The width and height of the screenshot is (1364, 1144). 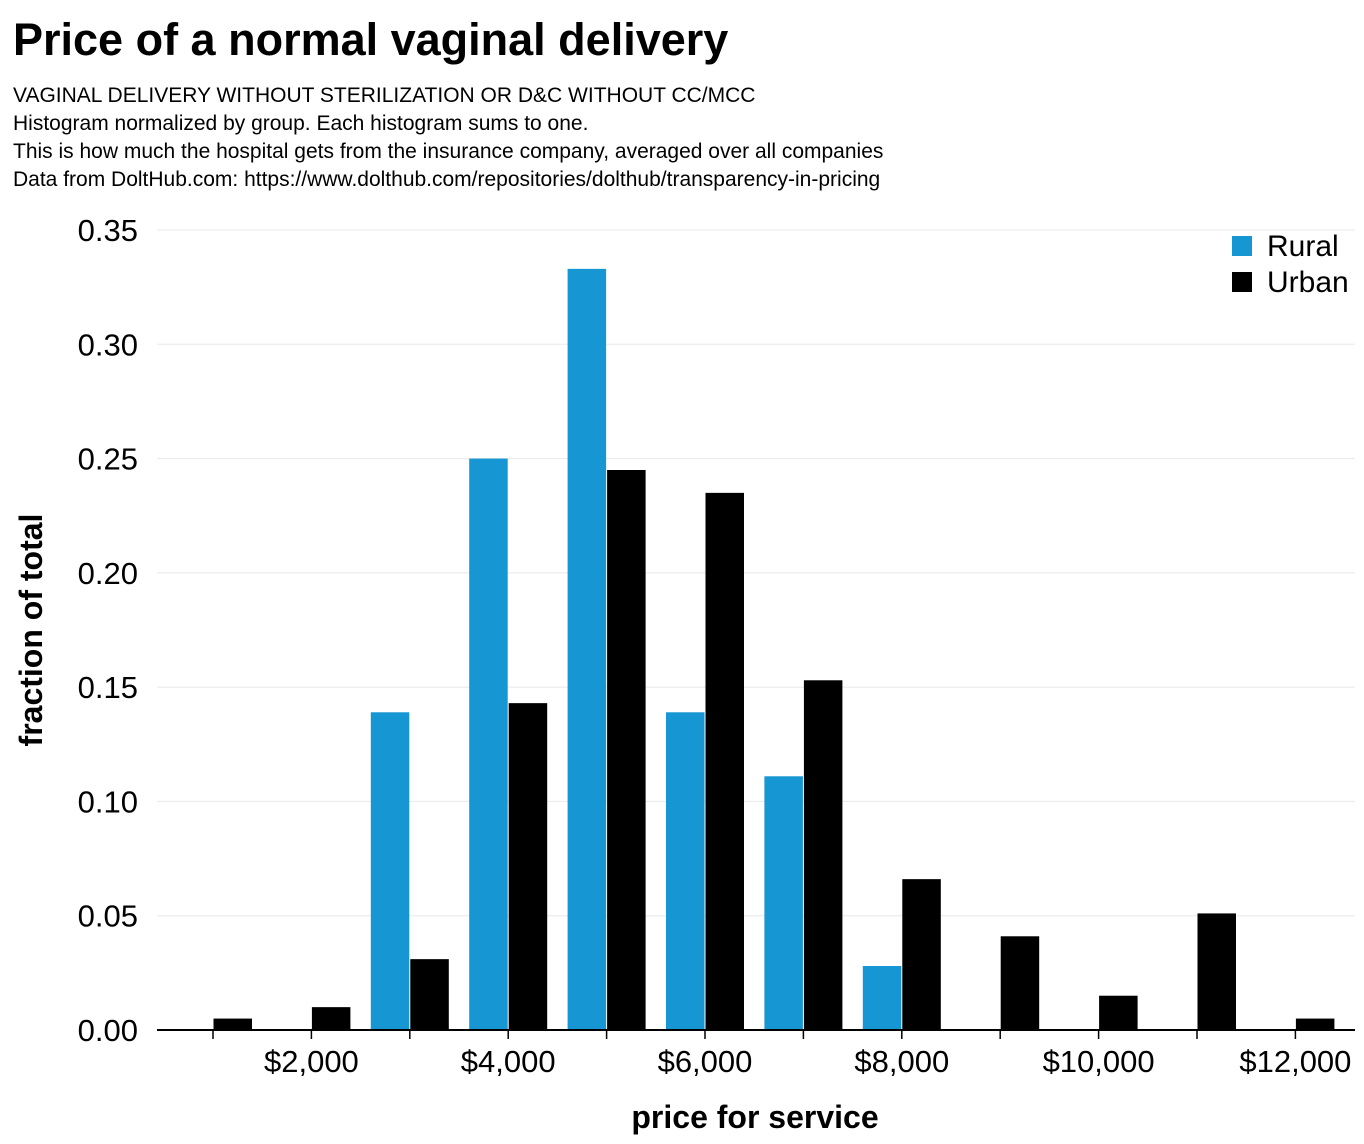 I want to click on chart-title: Price of a normal vaginal delivery, so click(x=371, y=39).